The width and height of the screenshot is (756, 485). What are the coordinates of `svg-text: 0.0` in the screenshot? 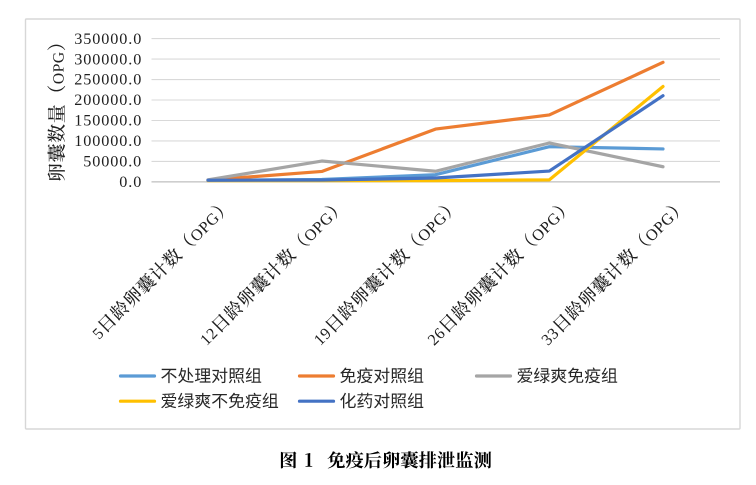 It's located at (130, 182).